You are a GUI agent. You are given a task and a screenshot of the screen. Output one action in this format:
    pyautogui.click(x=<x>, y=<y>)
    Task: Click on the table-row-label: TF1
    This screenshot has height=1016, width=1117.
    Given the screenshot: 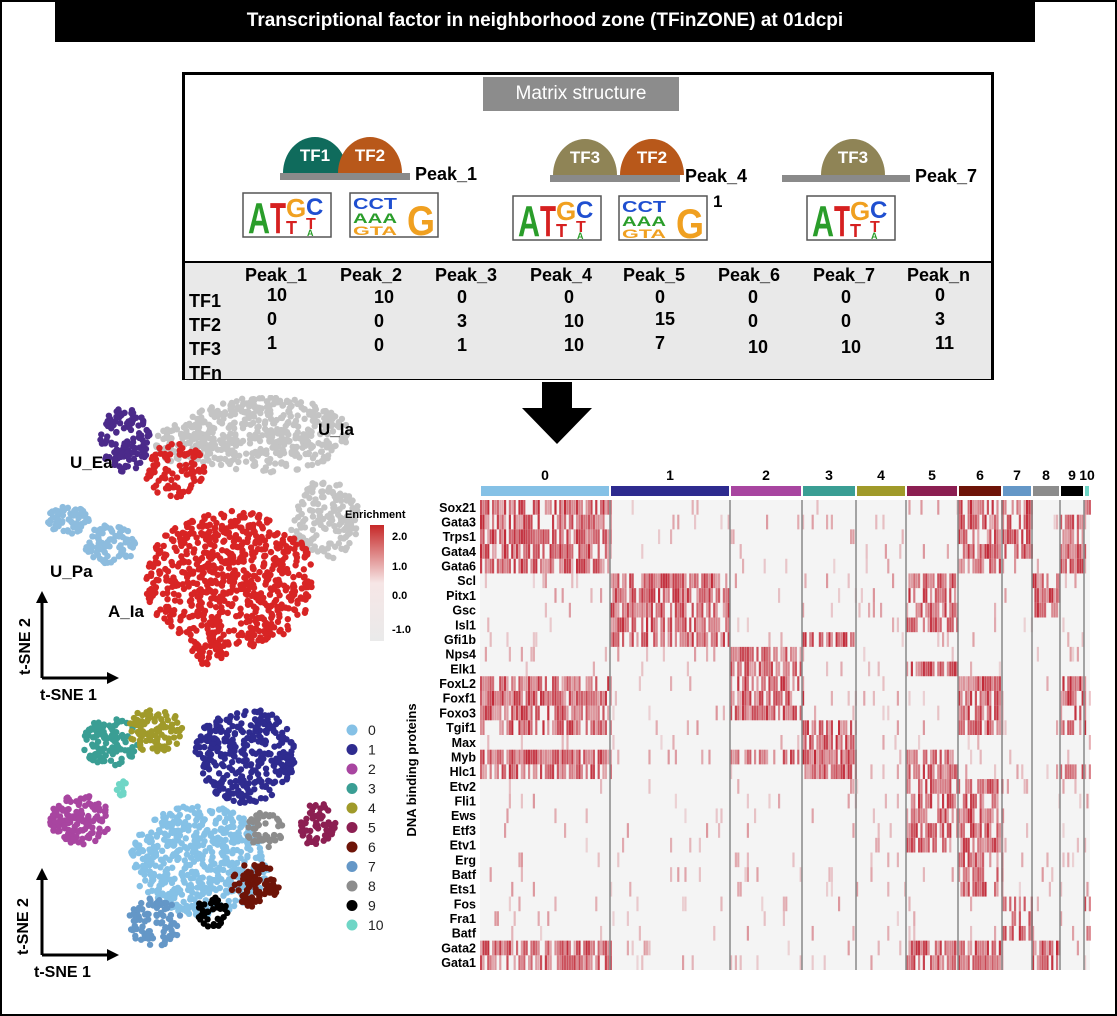 What is the action you would take?
    pyautogui.click(x=205, y=301)
    